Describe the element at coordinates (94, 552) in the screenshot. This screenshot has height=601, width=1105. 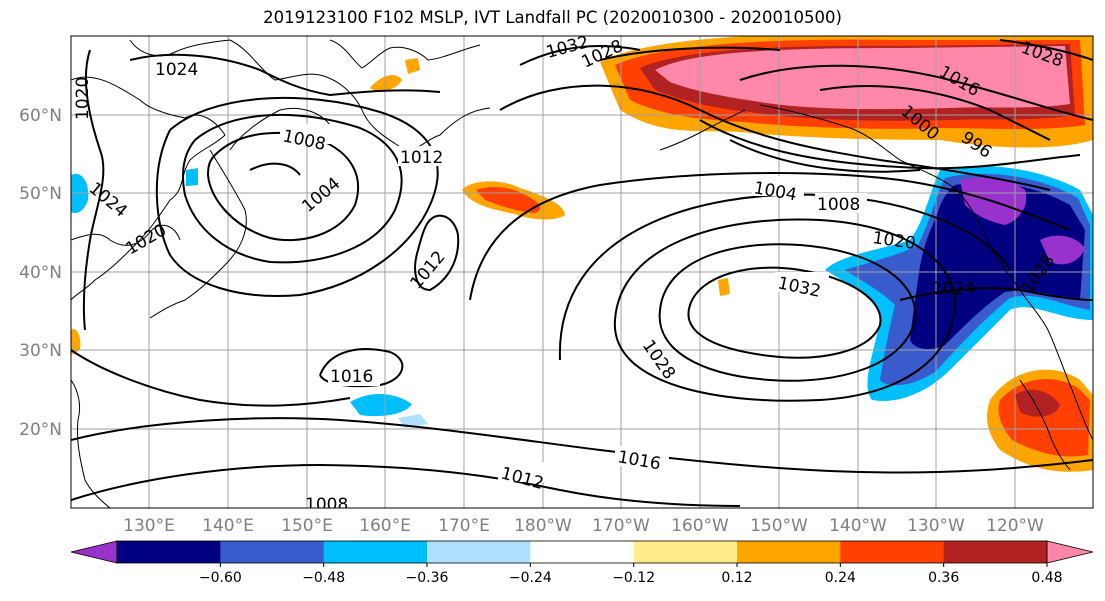
I see `colorbar-extend-low` at that location.